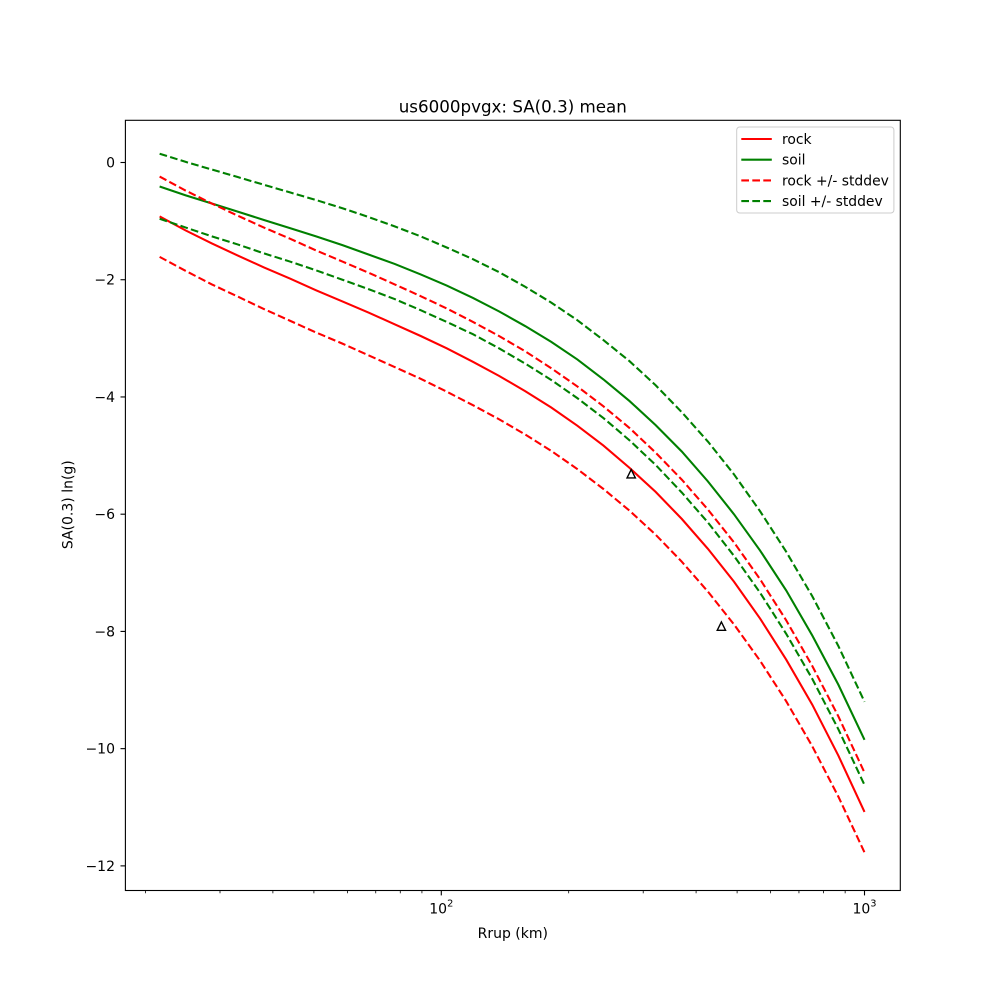 This screenshot has height=1000, width=1000. I want to click on legend-box, so click(815, 170).